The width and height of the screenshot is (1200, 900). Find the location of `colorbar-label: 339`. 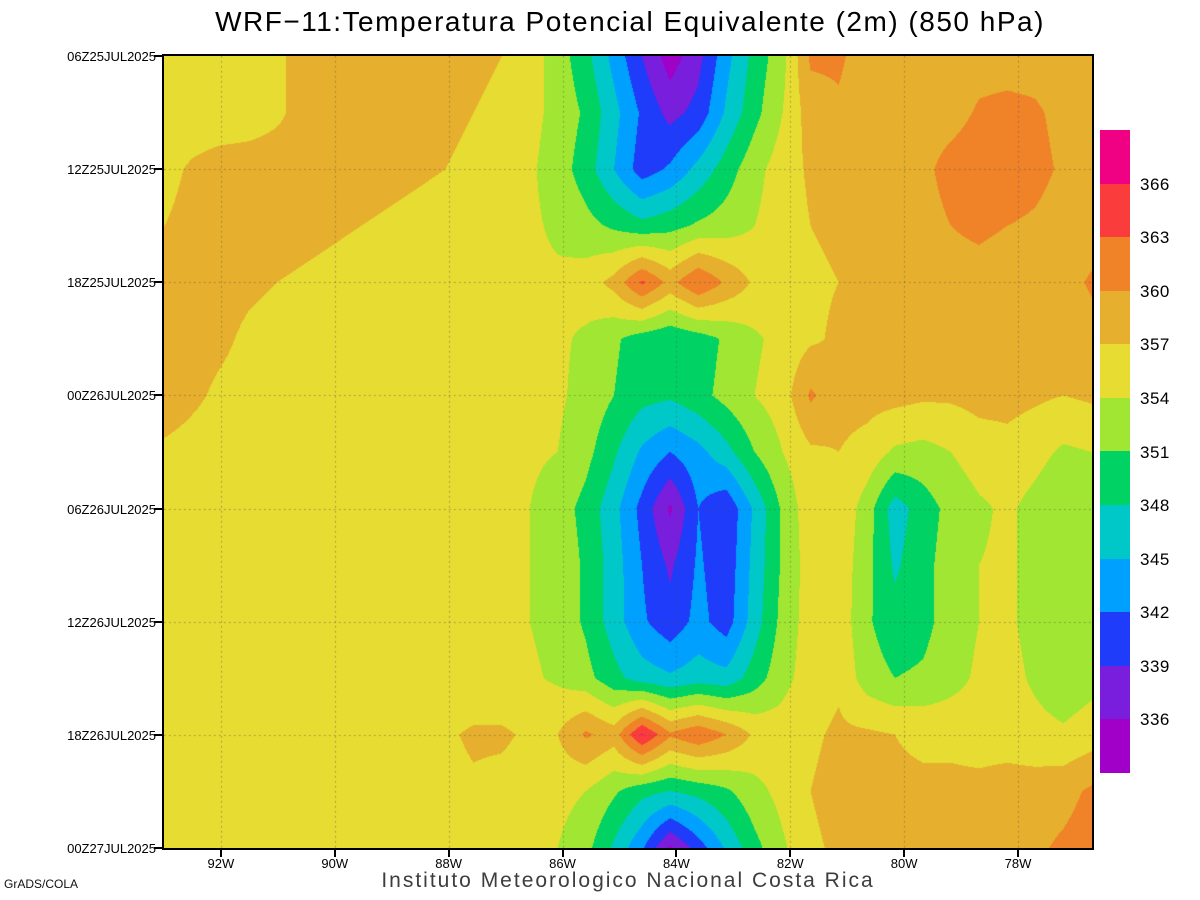

colorbar-label: 339 is located at coordinates (1155, 666).